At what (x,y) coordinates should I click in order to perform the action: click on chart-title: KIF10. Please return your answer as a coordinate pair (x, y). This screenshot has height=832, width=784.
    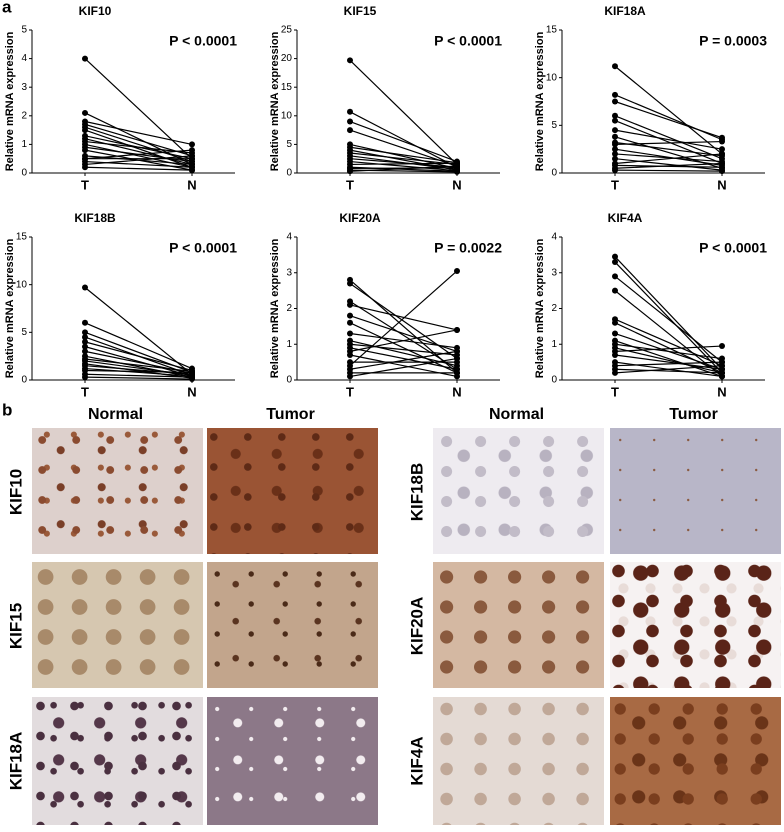
    Looking at the image, I should click on (95, 11).